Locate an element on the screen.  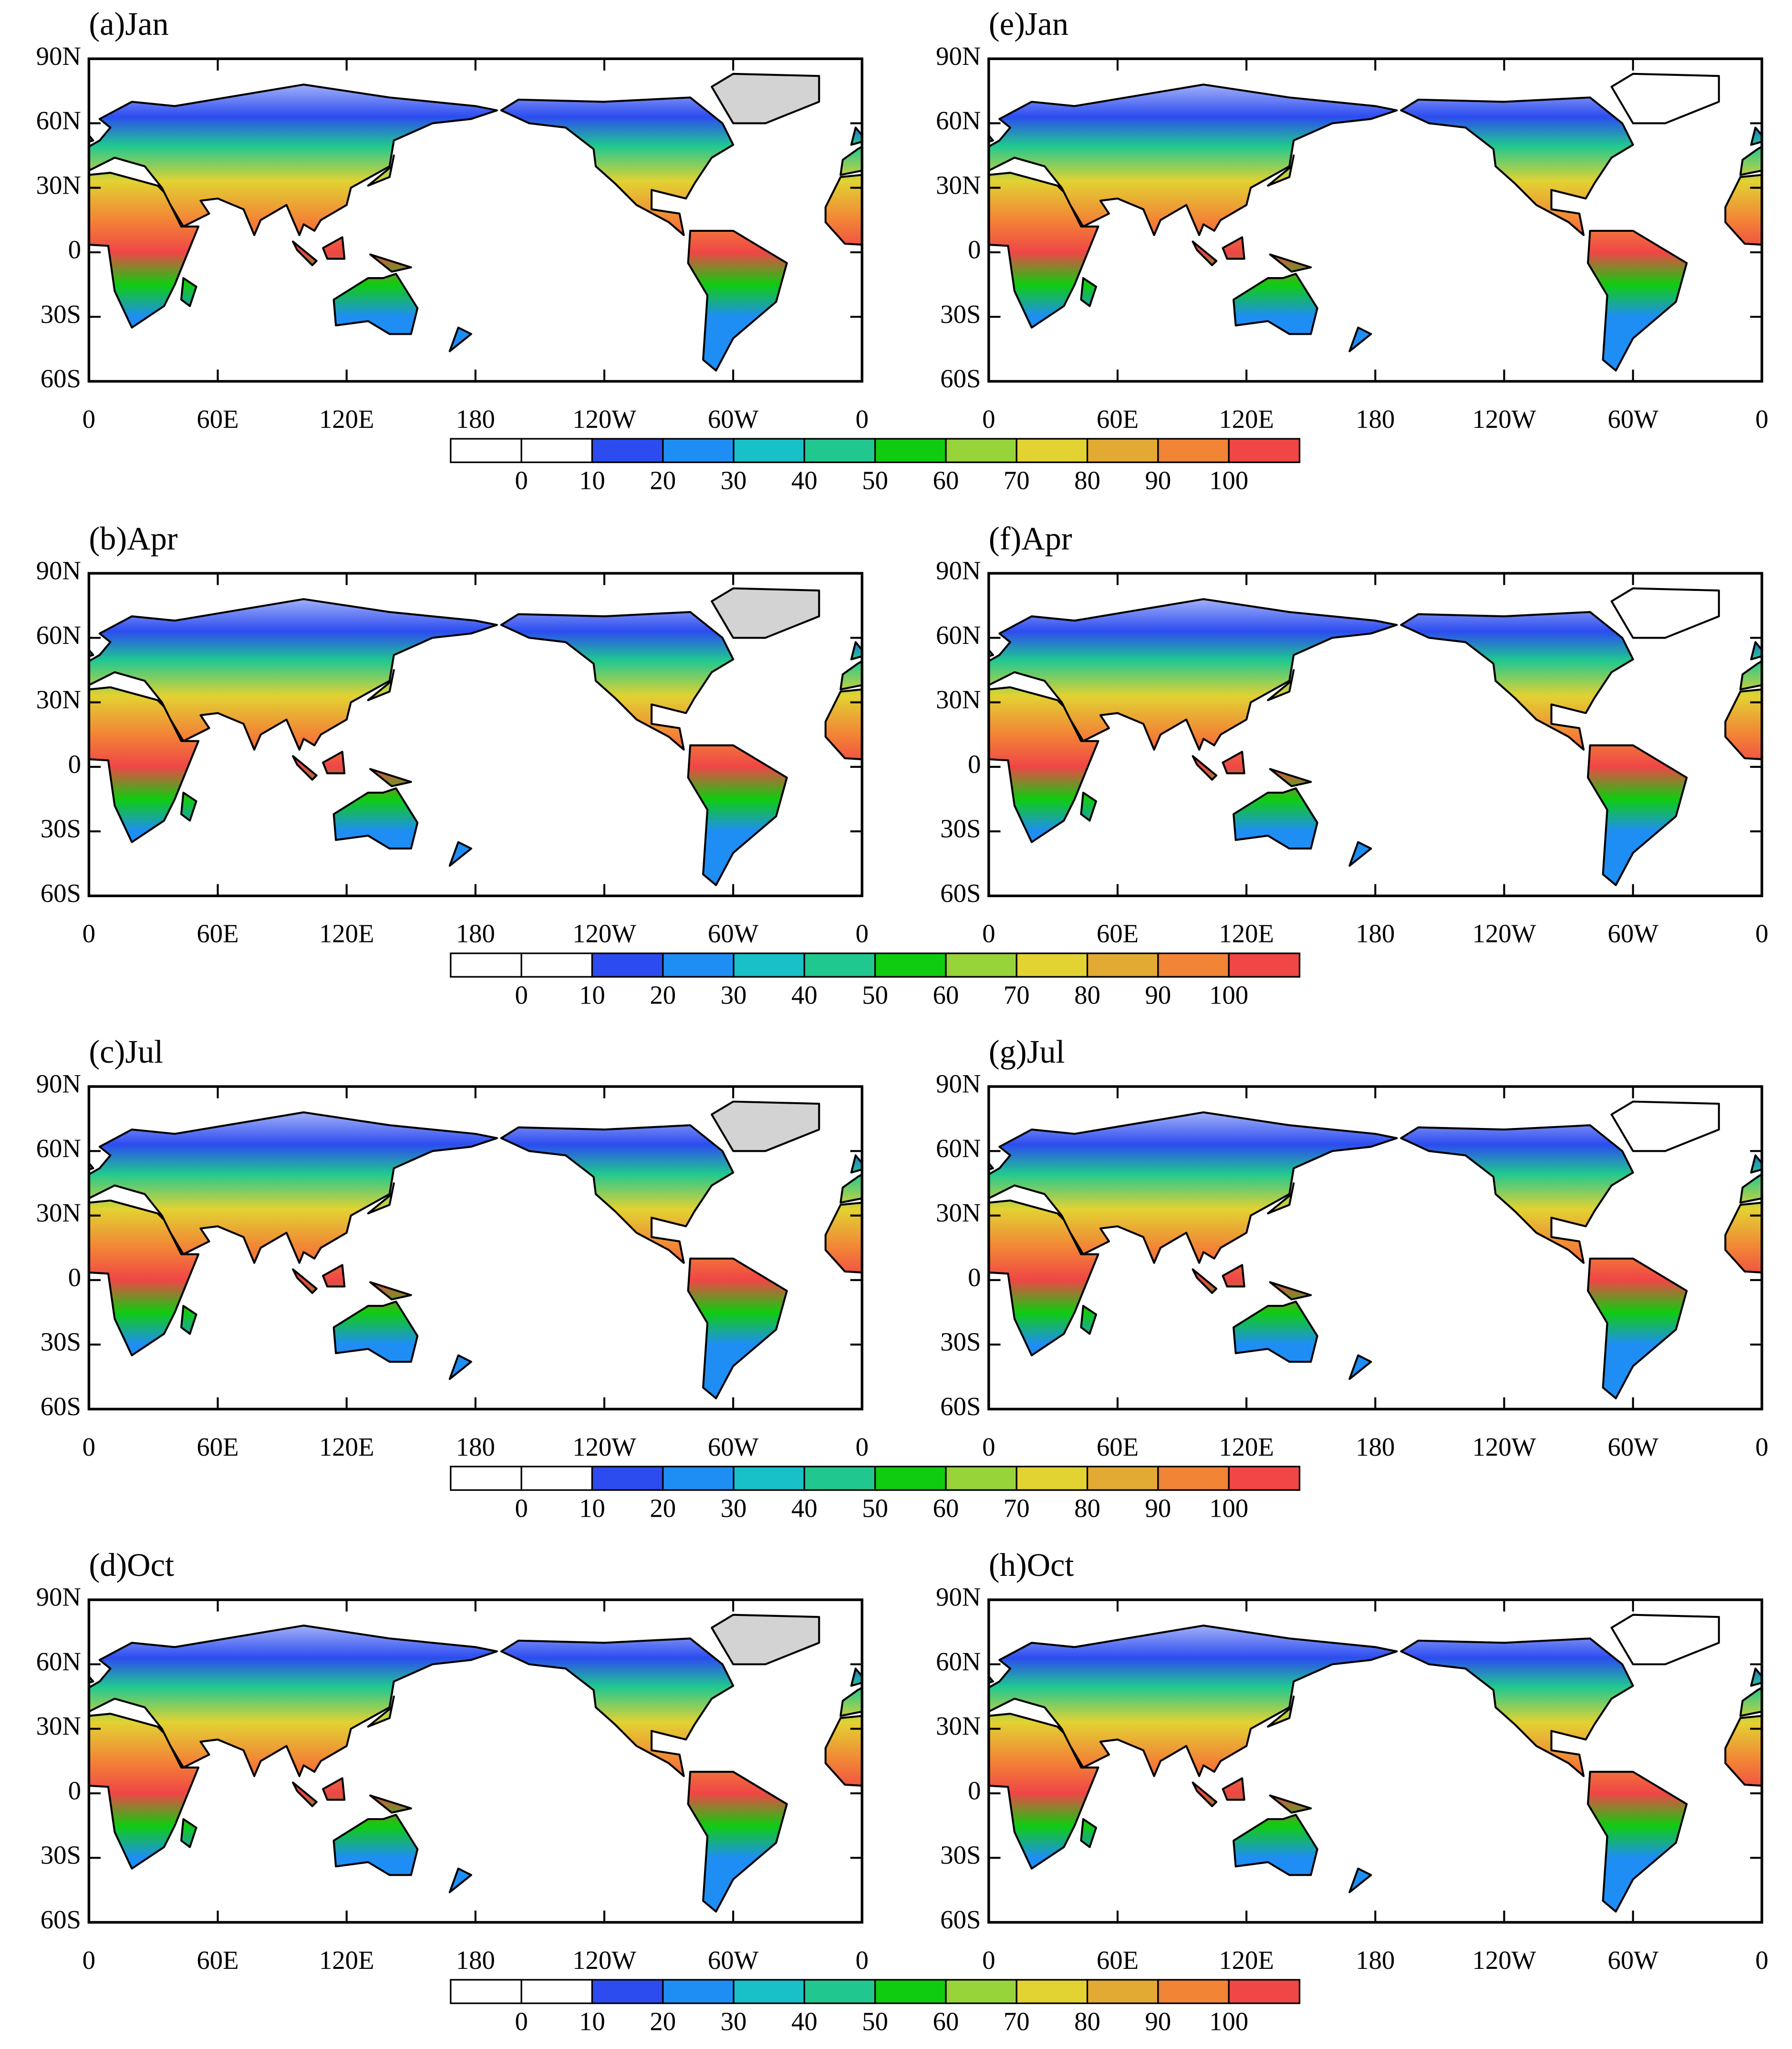
colorbar: 0 10 20 30 40 50 60 70 80 90 100 is located at coordinates (875, 980).